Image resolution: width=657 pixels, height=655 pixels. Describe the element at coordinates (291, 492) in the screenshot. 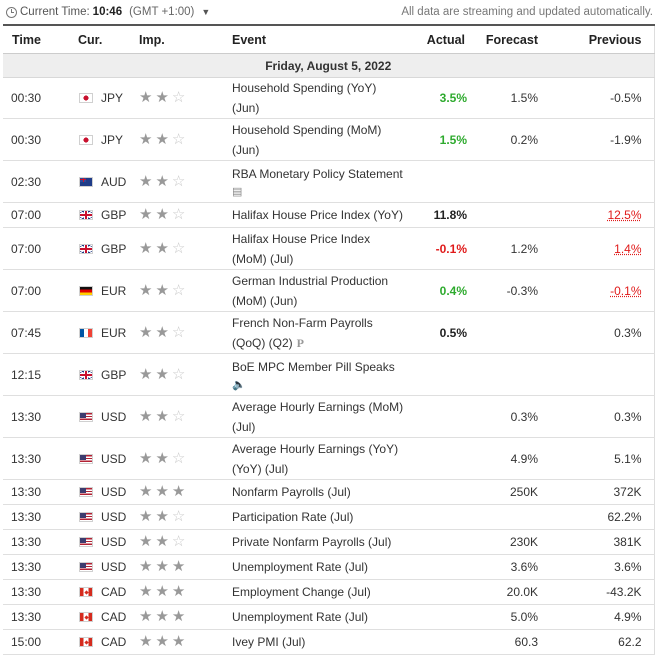

I see `event-name-link: Nonfarm Payrolls (Jul)` at that location.